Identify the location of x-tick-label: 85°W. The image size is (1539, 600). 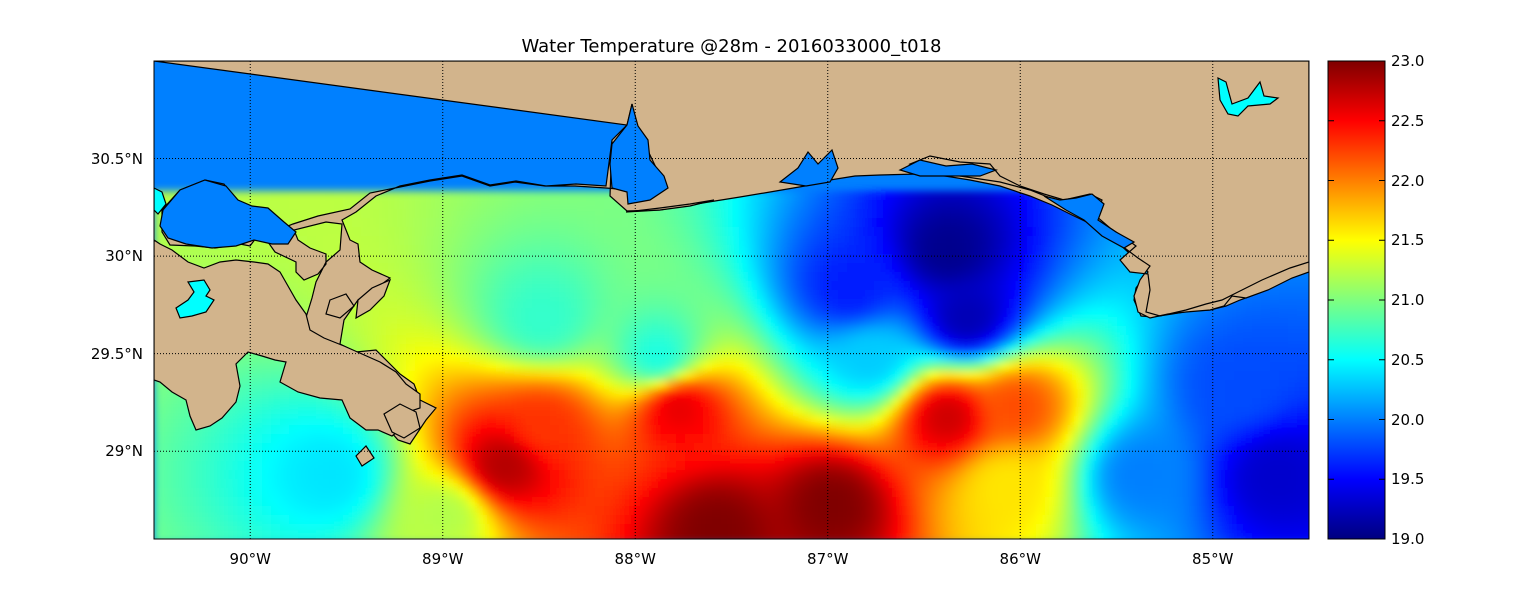
(1213, 559).